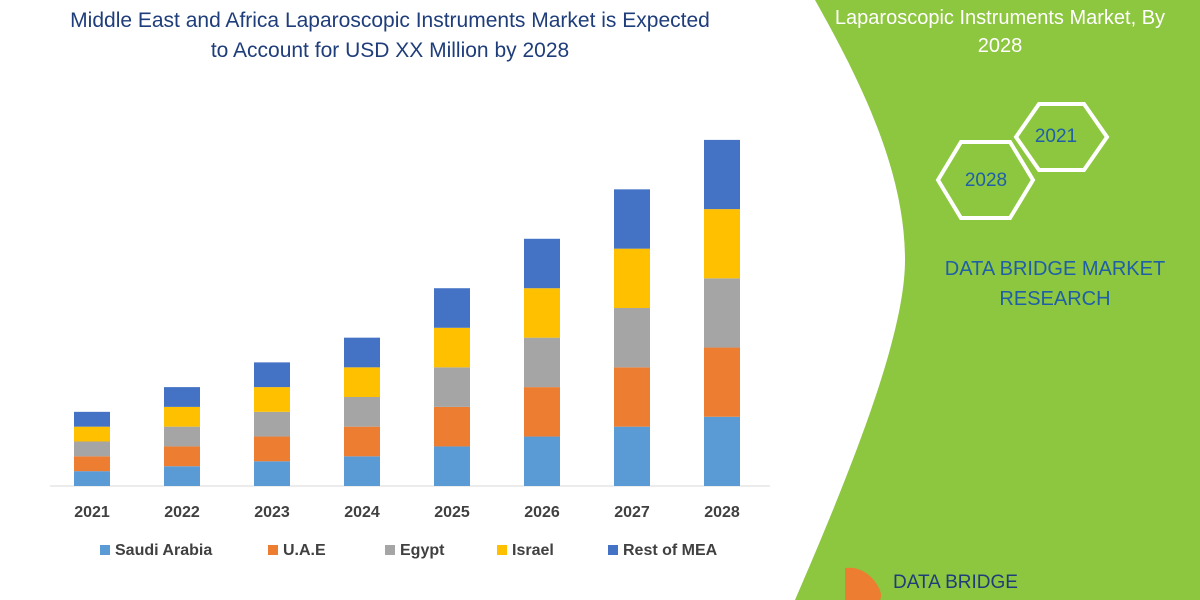 This screenshot has width=1200, height=600. Describe the element at coordinates (272, 512) in the screenshot. I see `x-tick-label: 2023` at that location.